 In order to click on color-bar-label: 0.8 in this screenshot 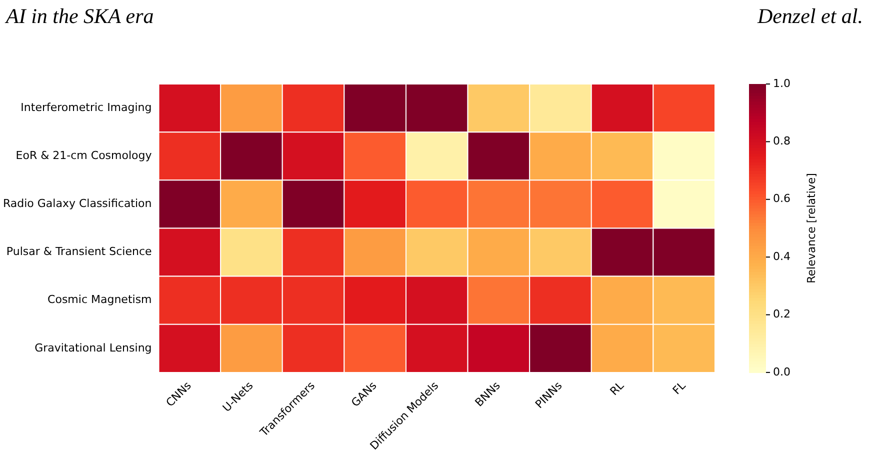, I will do `click(781, 141)`.